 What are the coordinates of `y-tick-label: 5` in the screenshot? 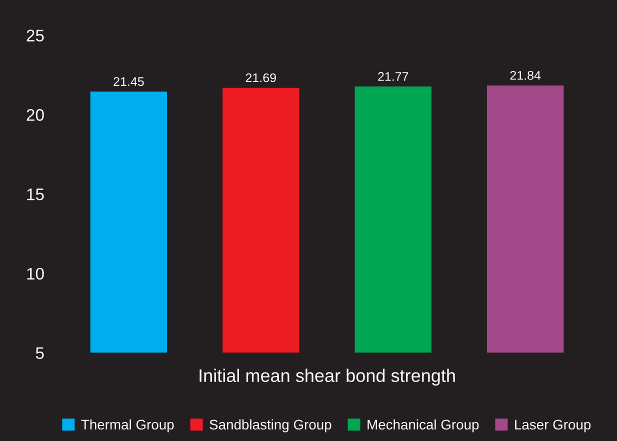 It's located at (40, 353).